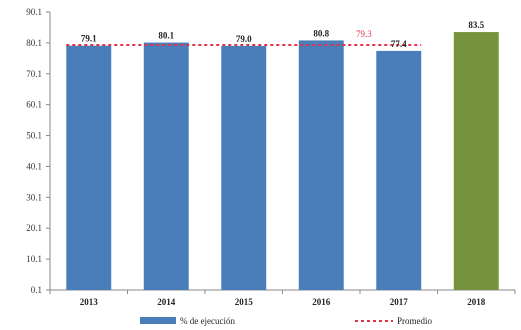  I want to click on y-tick-label: 80.1, so click(34, 43).